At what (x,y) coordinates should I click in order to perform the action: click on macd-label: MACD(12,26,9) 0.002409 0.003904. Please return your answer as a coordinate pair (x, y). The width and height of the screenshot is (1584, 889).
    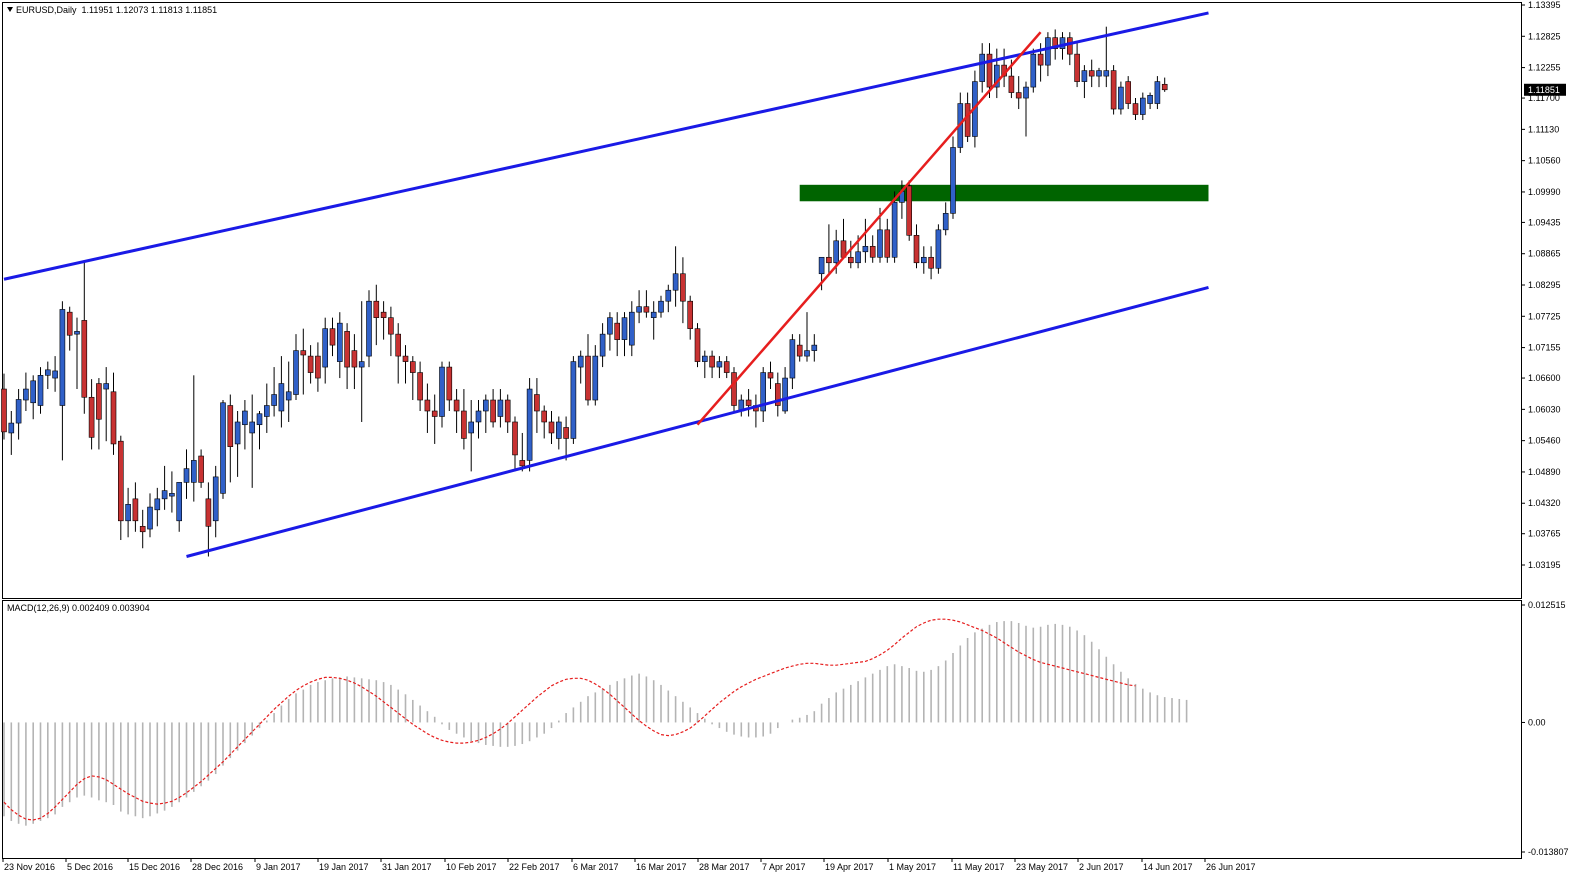
    Looking at the image, I should click on (78, 608).